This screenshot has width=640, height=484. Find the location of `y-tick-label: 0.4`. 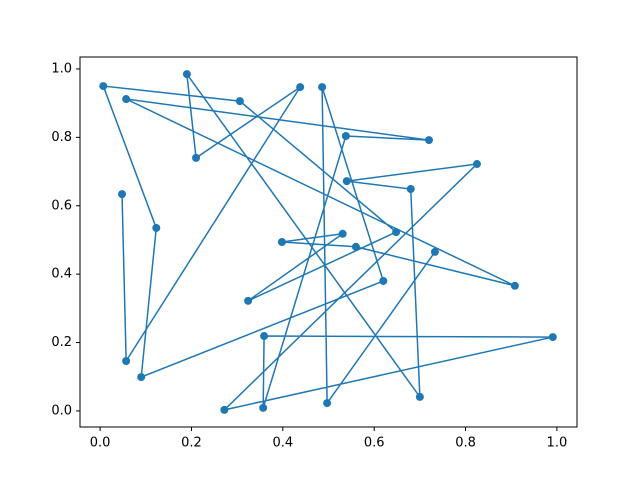

y-tick-label: 0.4 is located at coordinates (61, 274).